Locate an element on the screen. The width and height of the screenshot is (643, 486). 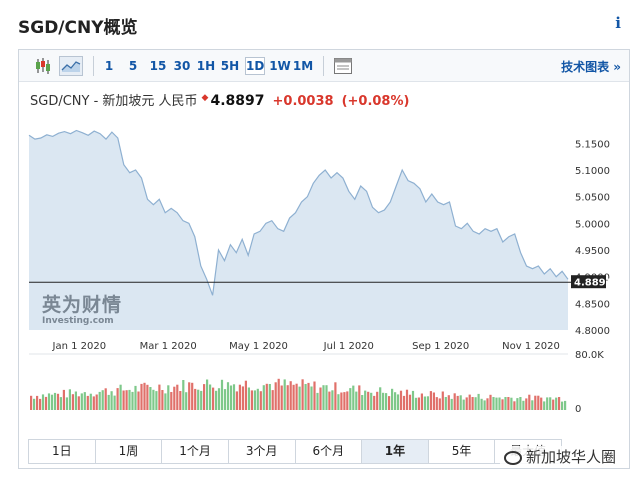
interval-30: 30 is located at coordinates (182, 66).